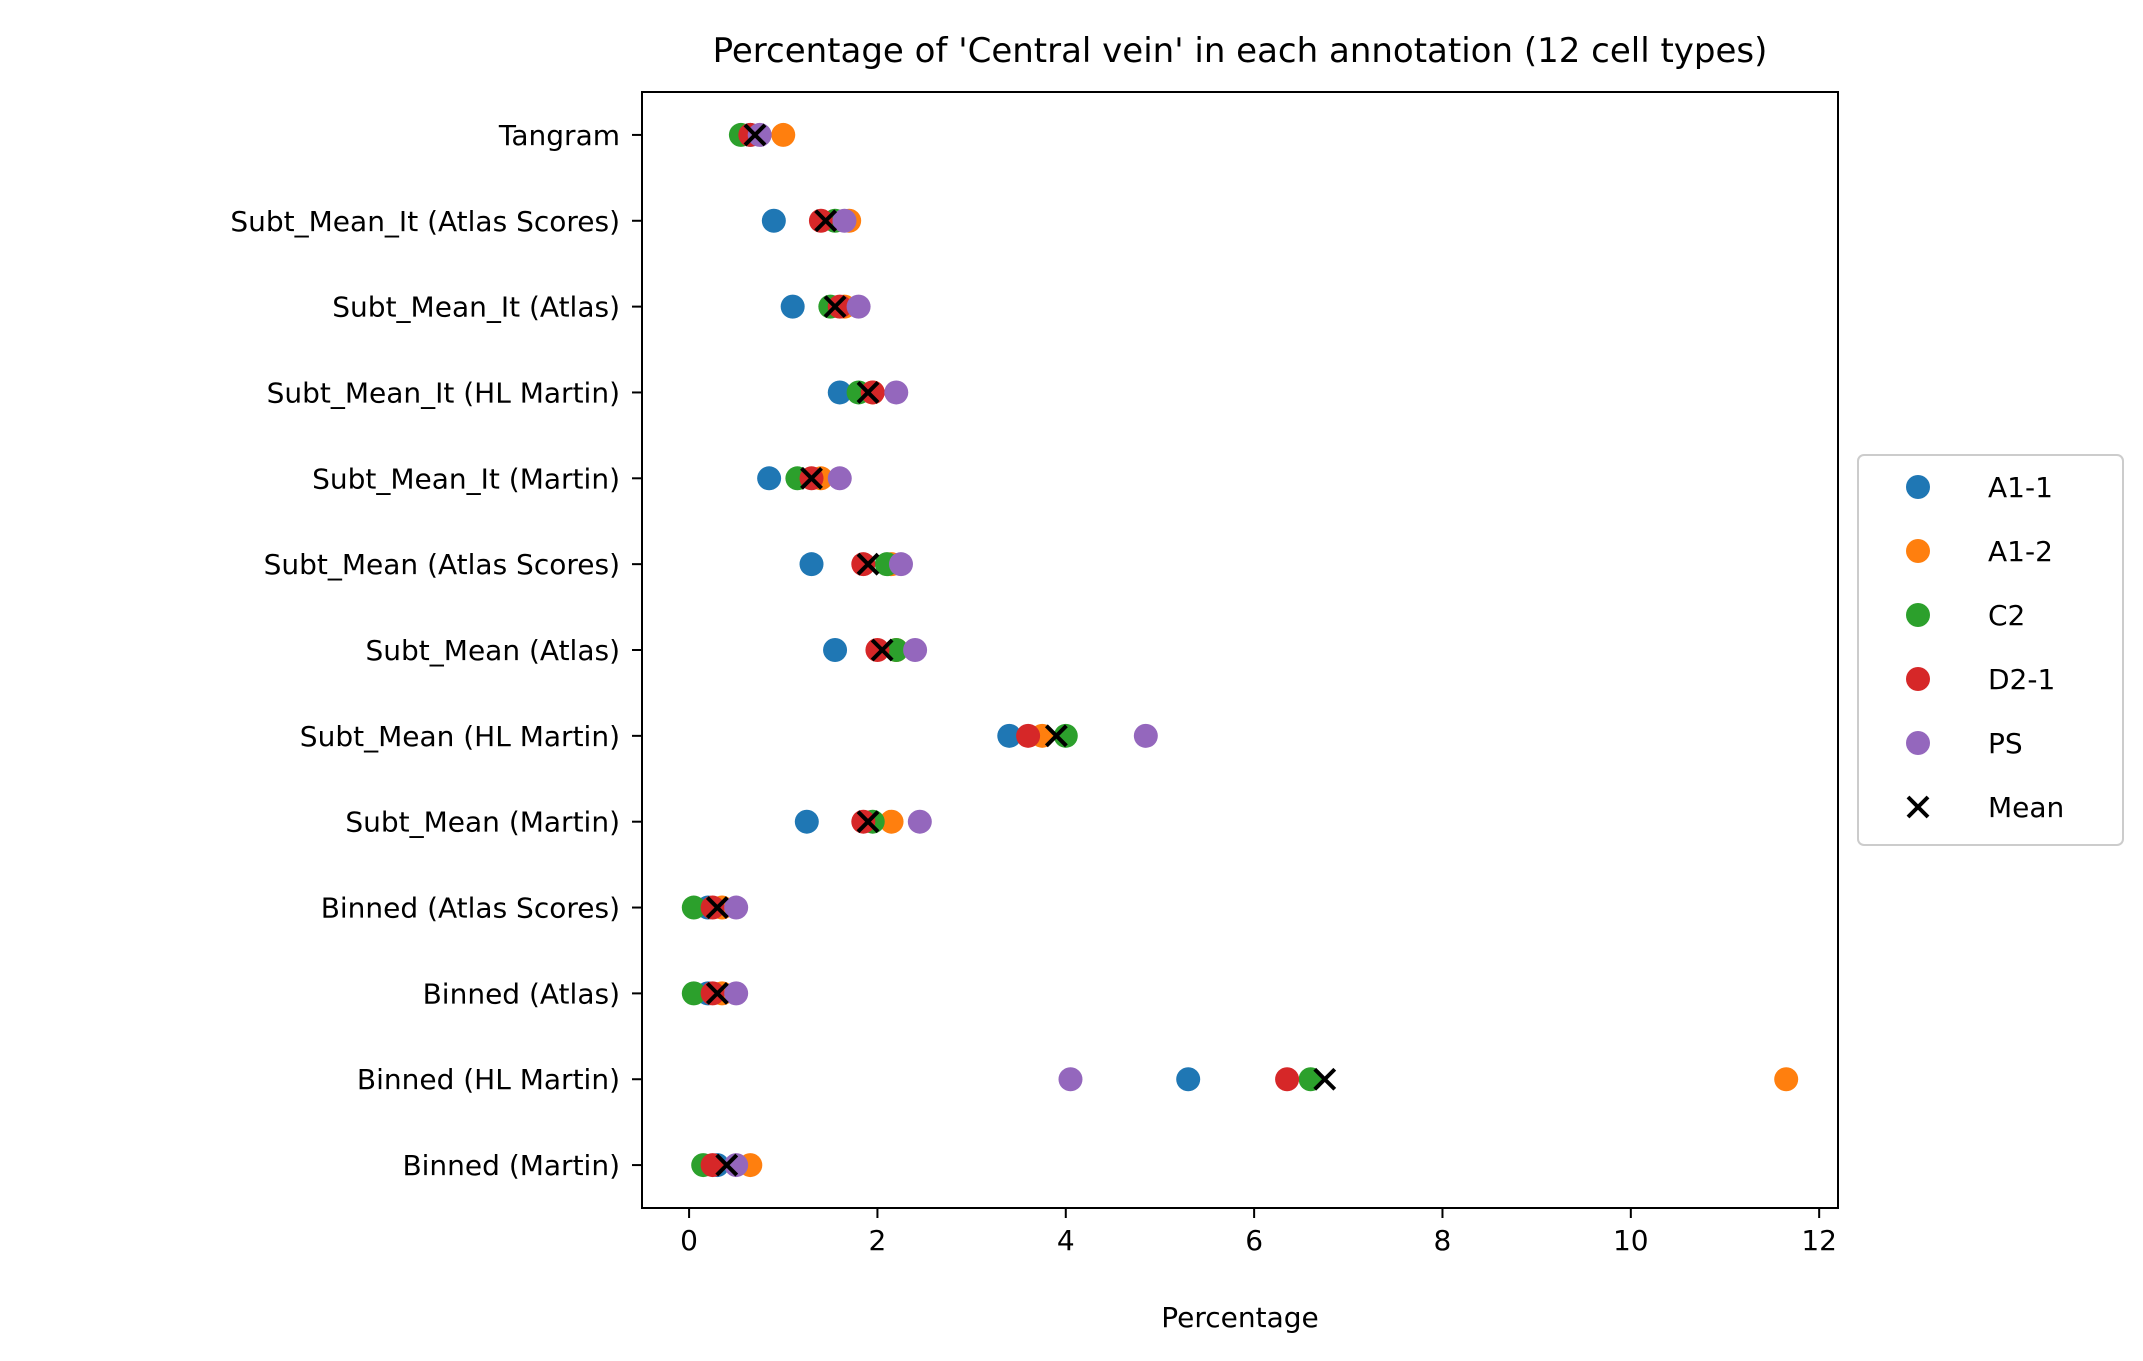 This screenshot has height=1361, width=2143. I want to click on y-tick-label: Tangram, so click(559, 135).